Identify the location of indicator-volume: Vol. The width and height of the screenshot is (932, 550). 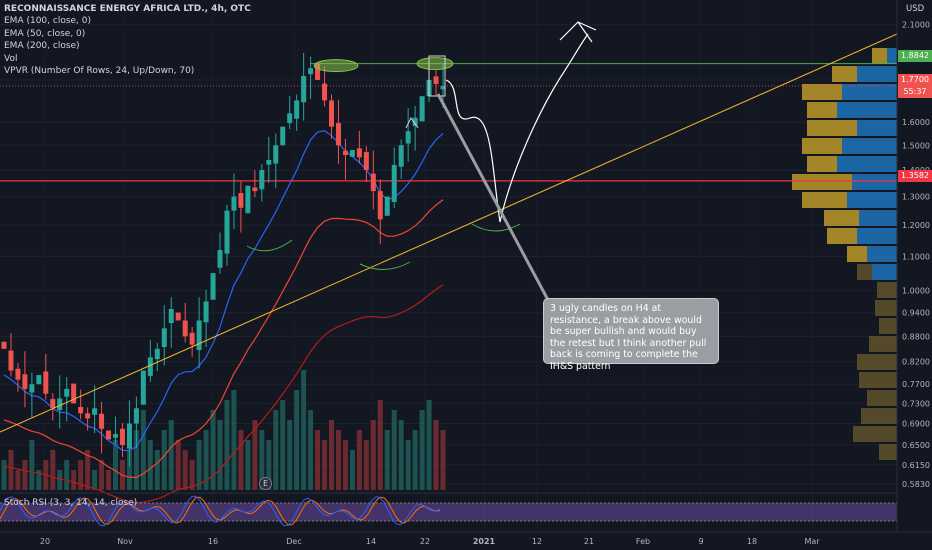
(11, 58).